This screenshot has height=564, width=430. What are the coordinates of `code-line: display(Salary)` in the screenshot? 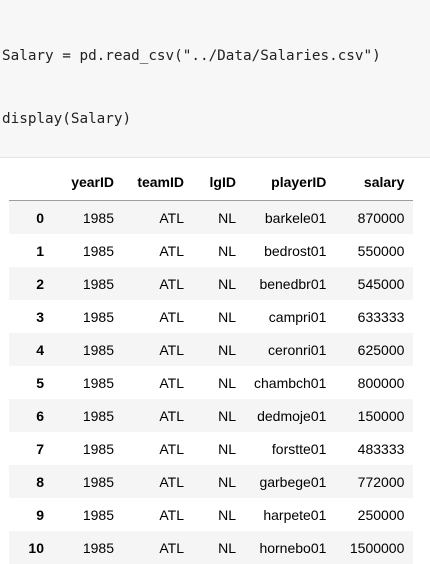 It's located at (216, 119).